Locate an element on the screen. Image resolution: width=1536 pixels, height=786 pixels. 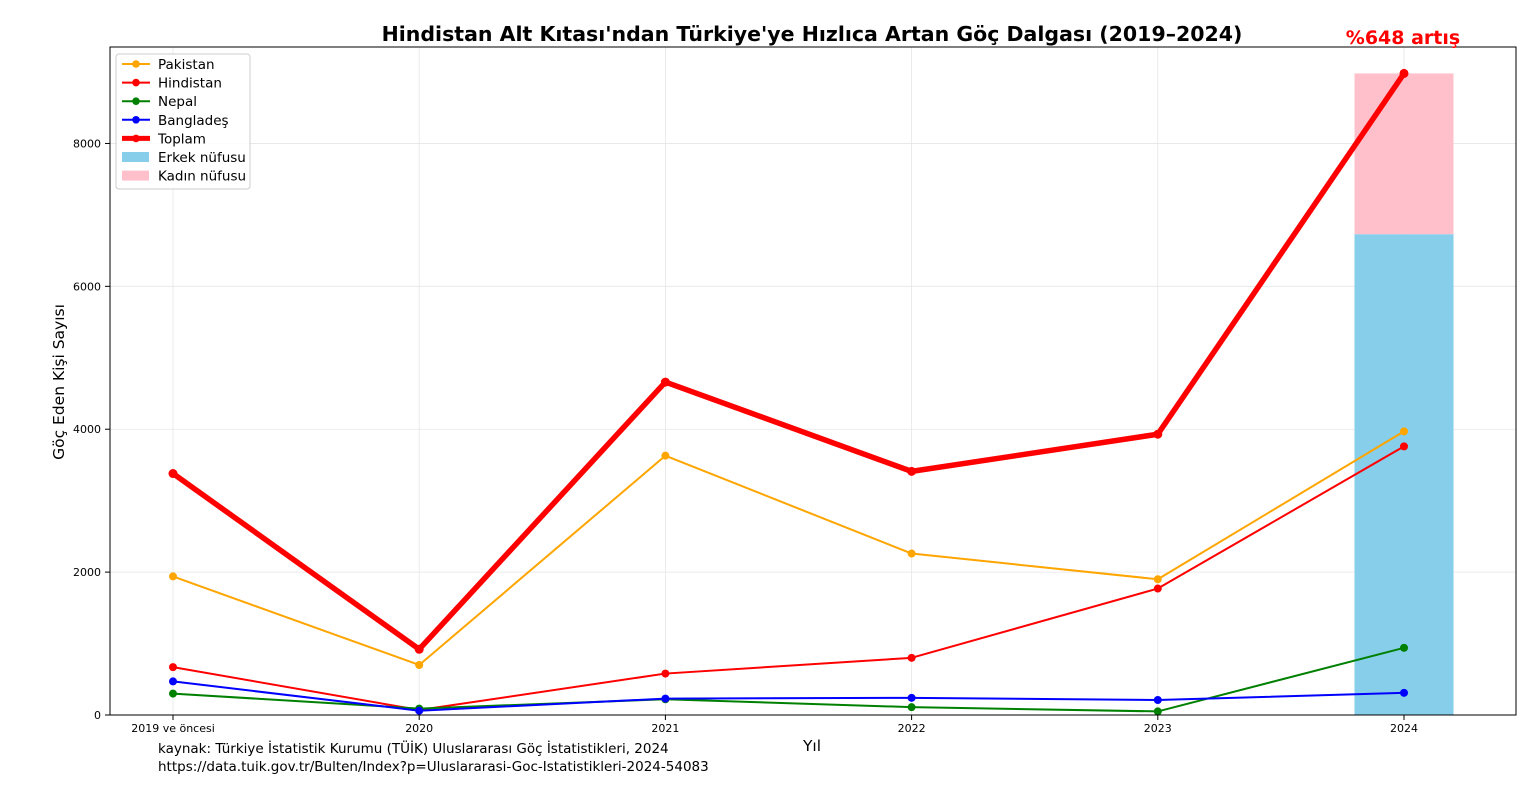
stacked-bar is located at coordinates (1404, 394).